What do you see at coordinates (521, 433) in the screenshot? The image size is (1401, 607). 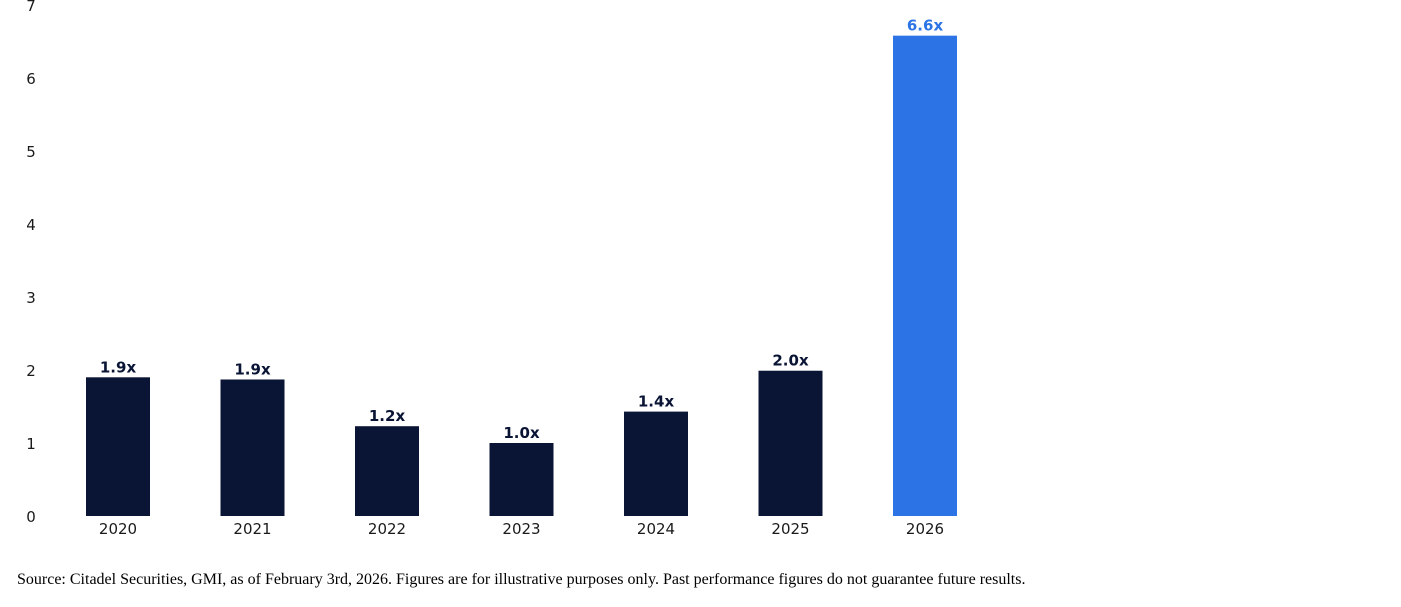 I see `data-label-2023: 1.0x` at bounding box center [521, 433].